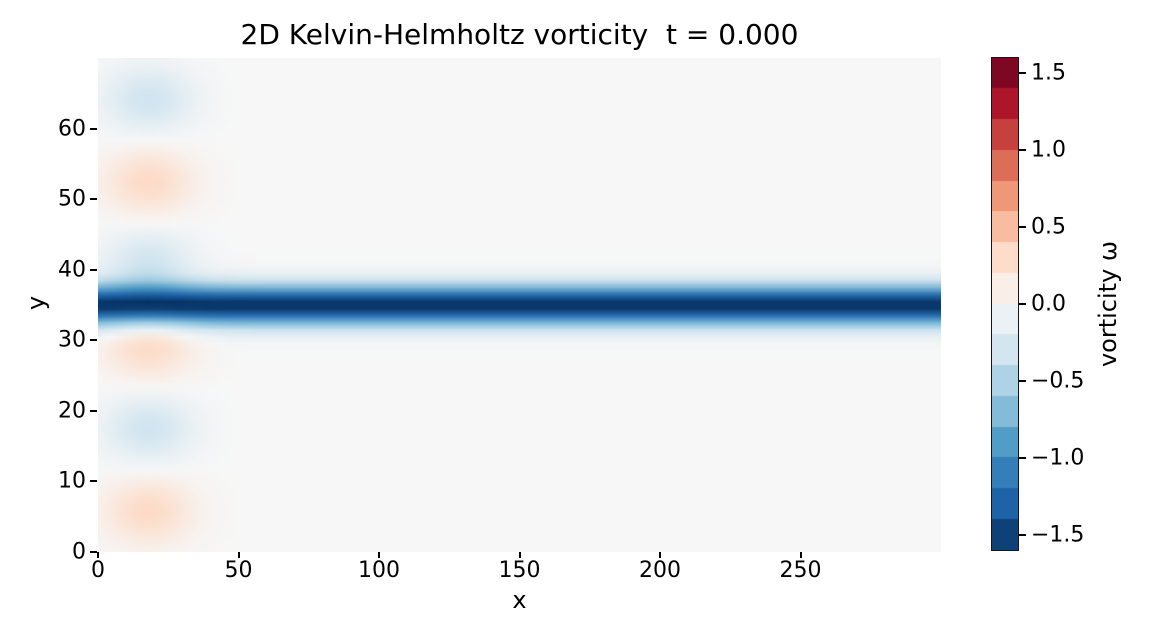  Describe the element at coordinates (79, 552) in the screenshot. I see `y-tick-label: 0` at that location.